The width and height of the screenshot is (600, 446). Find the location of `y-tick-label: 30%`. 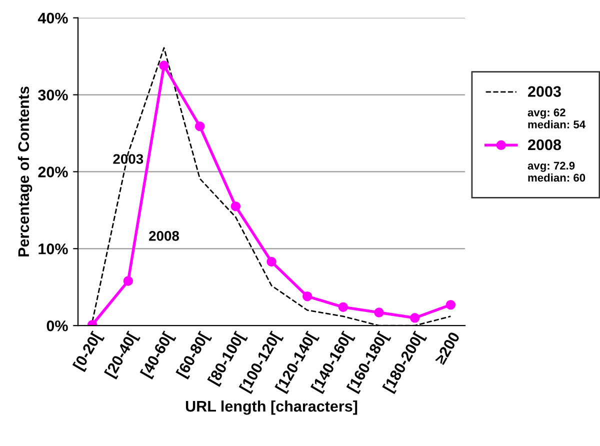

y-tick-label: 30% is located at coordinates (53, 95).